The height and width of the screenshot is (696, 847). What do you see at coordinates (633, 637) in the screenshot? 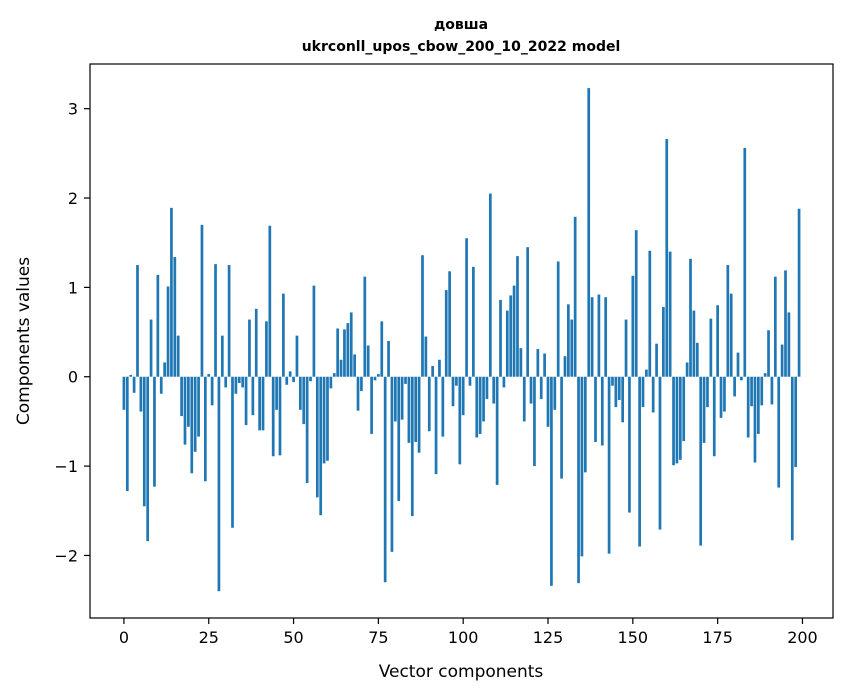
I see `x-tick-label: 150` at bounding box center [633, 637].